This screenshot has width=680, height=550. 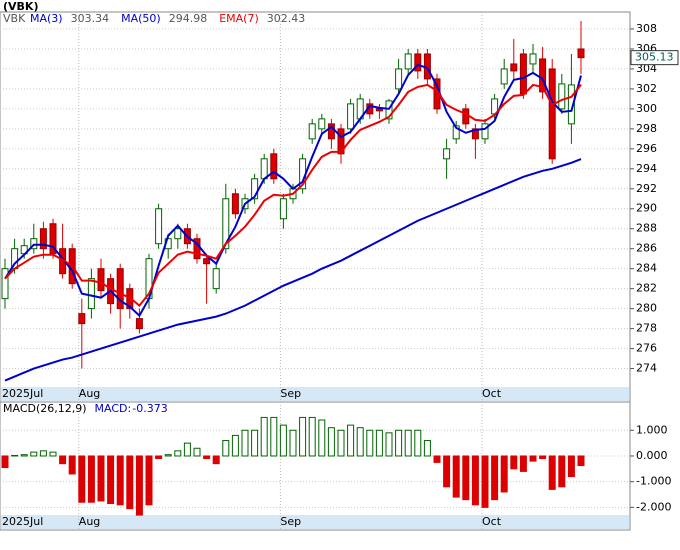 What do you see at coordinates (652, 429) in the screenshot?
I see `y-tick-label: 1.000` at bounding box center [652, 429].